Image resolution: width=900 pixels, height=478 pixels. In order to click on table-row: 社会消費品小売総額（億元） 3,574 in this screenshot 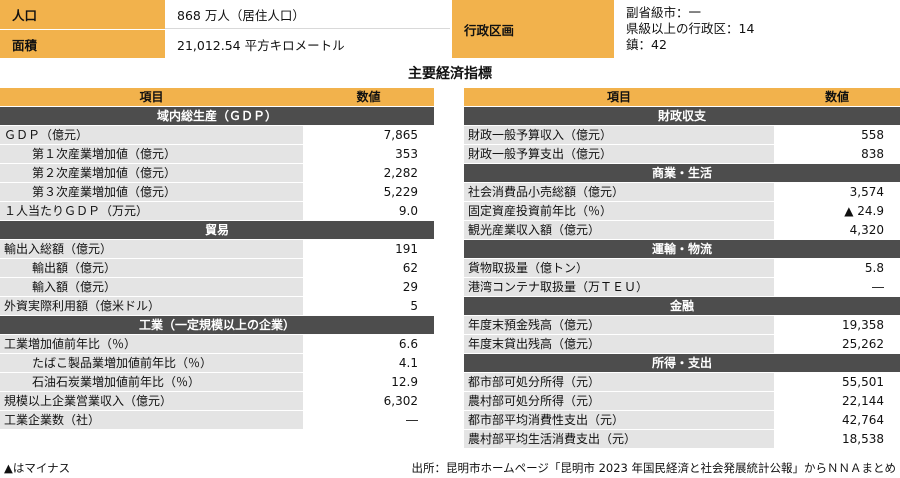, I will do `click(682, 192)`.